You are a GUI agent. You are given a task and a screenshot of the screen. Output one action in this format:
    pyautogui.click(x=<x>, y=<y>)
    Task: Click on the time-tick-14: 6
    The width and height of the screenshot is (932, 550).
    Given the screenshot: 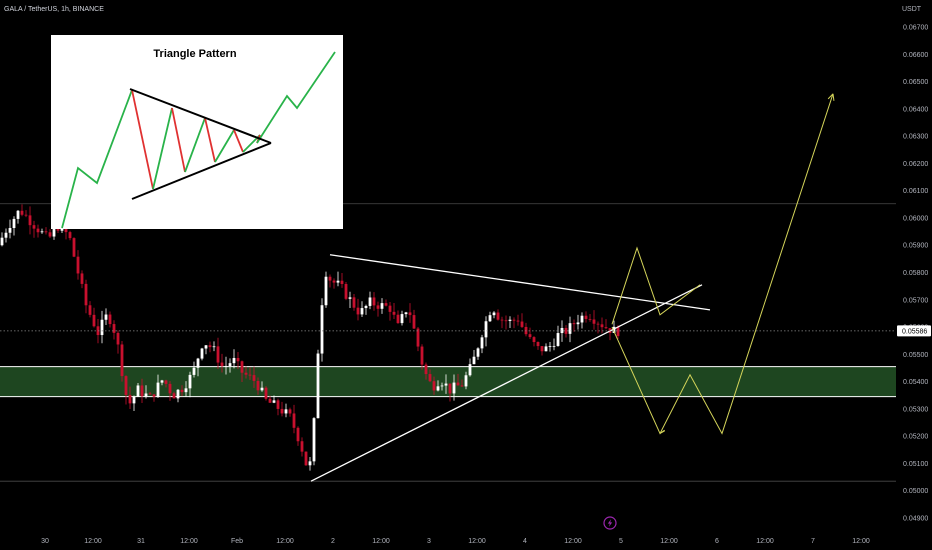 What is the action you would take?
    pyautogui.click(x=717, y=541)
    